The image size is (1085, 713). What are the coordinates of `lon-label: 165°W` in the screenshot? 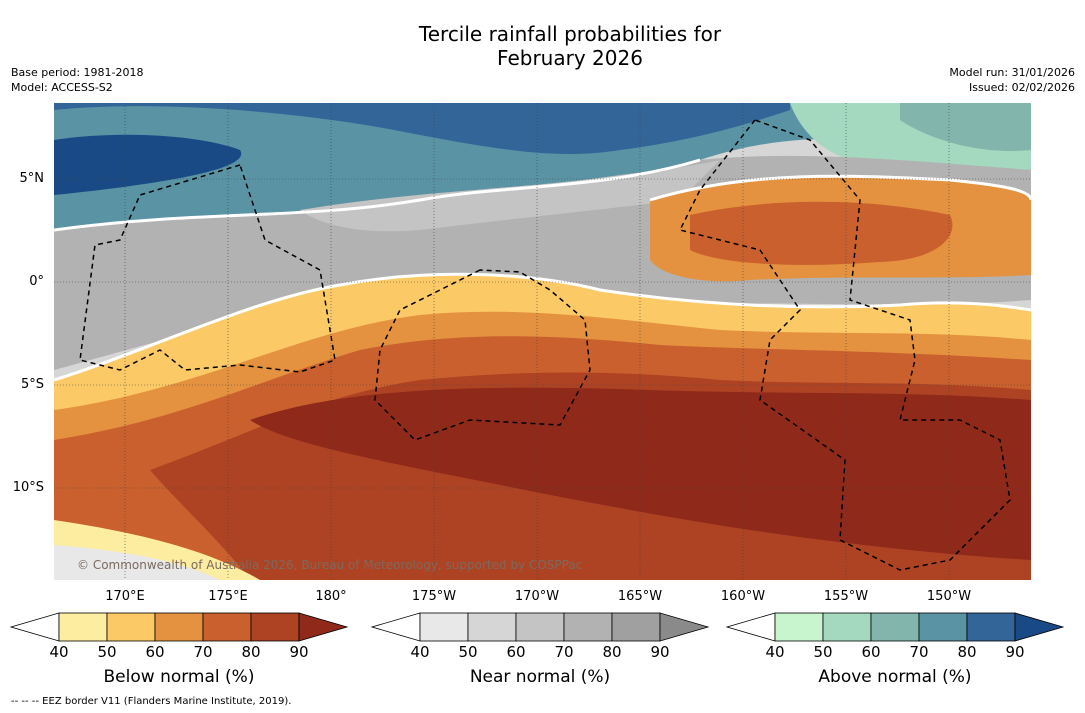 It's located at (640, 596).